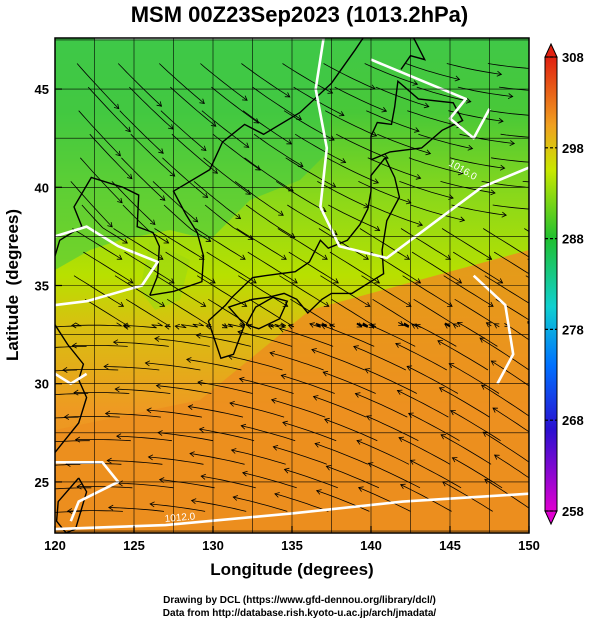 This screenshot has height=625, width=599. I want to click on x-tick-label: 125, so click(134, 545).